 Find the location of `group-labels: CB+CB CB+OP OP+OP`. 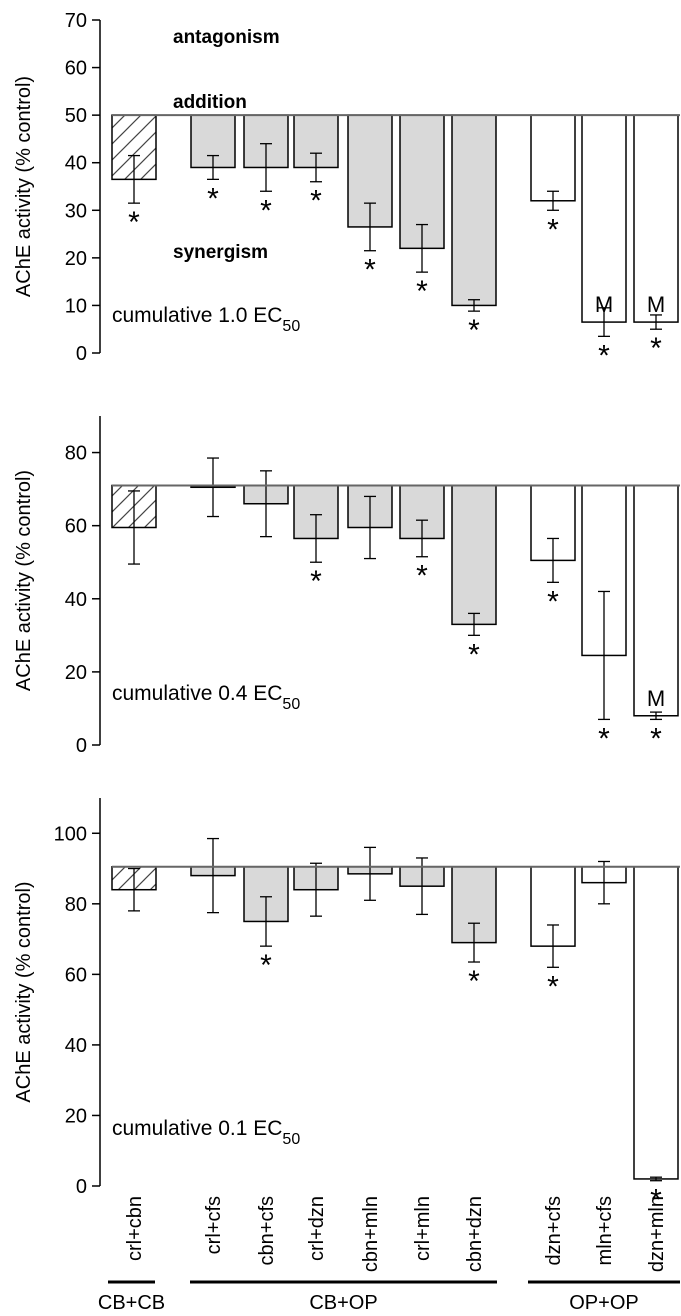

group-labels: CB+CB CB+OP OP+OP is located at coordinates (389, 1297).